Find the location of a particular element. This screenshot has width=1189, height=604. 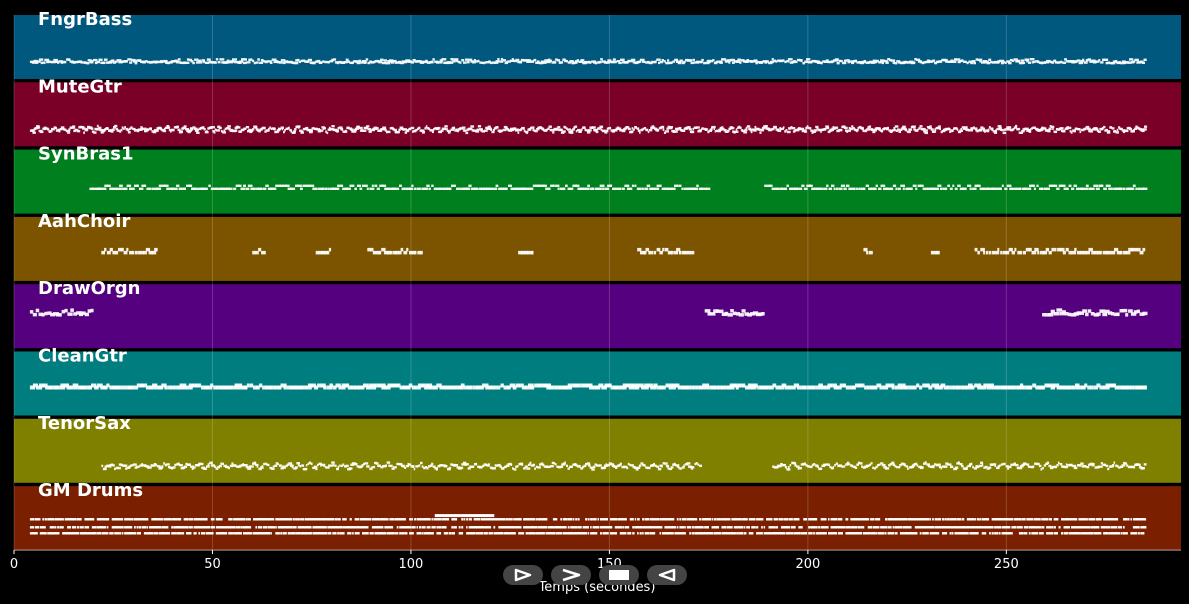

forward-button is located at coordinates (571, 575).